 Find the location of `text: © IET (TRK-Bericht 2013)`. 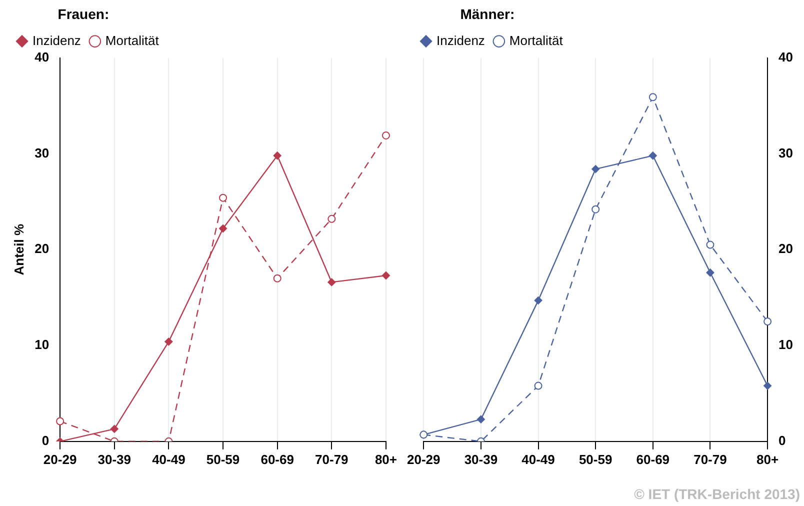

text: © IET (TRK-Bericht 2013) is located at coordinates (717, 494).